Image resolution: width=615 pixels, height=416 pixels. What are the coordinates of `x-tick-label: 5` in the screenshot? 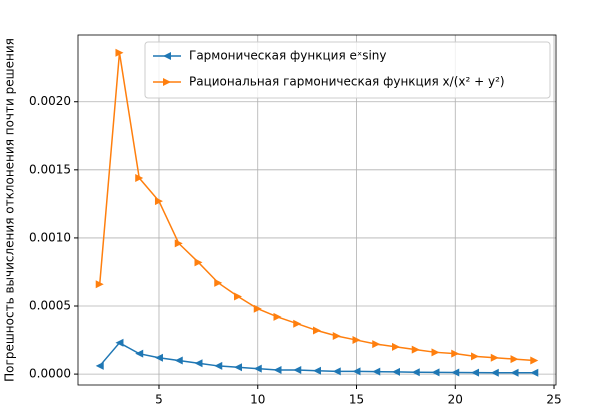 It's located at (159, 400).